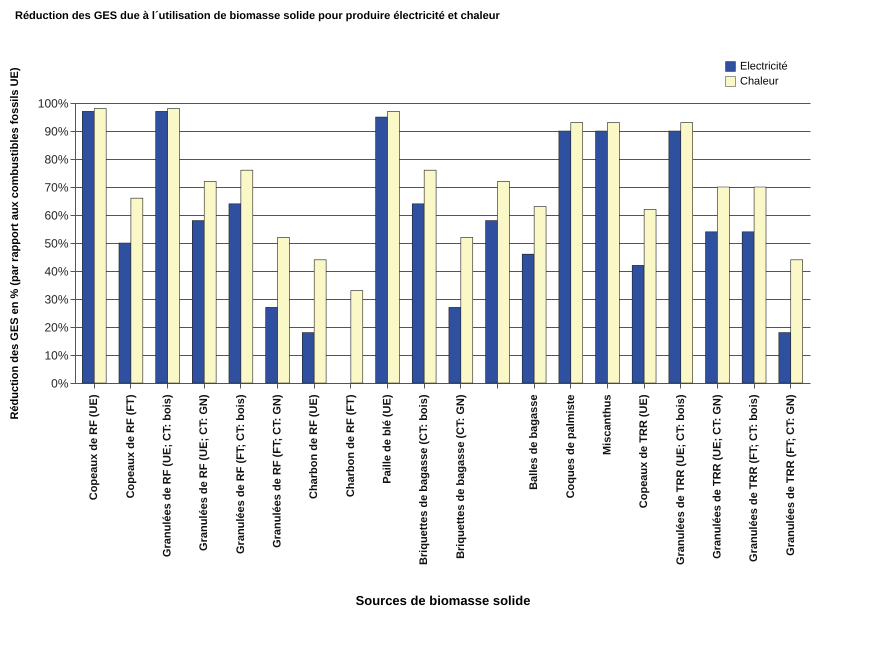  I want to click on y-tick-label: 80%, so click(56, 159).